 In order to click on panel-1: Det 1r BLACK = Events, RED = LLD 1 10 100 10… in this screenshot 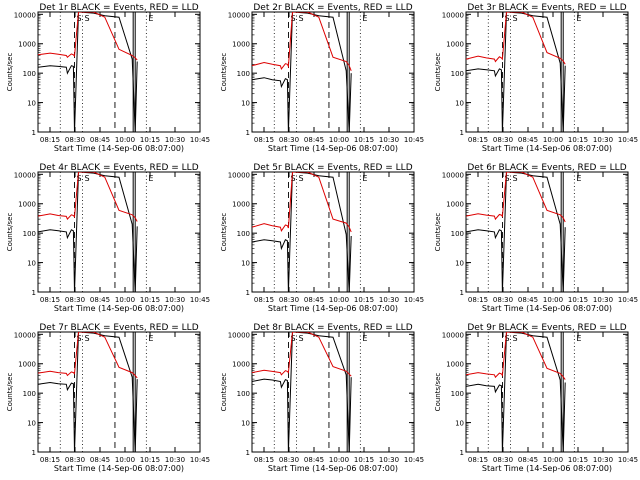, I will do `click(108, 78)`.